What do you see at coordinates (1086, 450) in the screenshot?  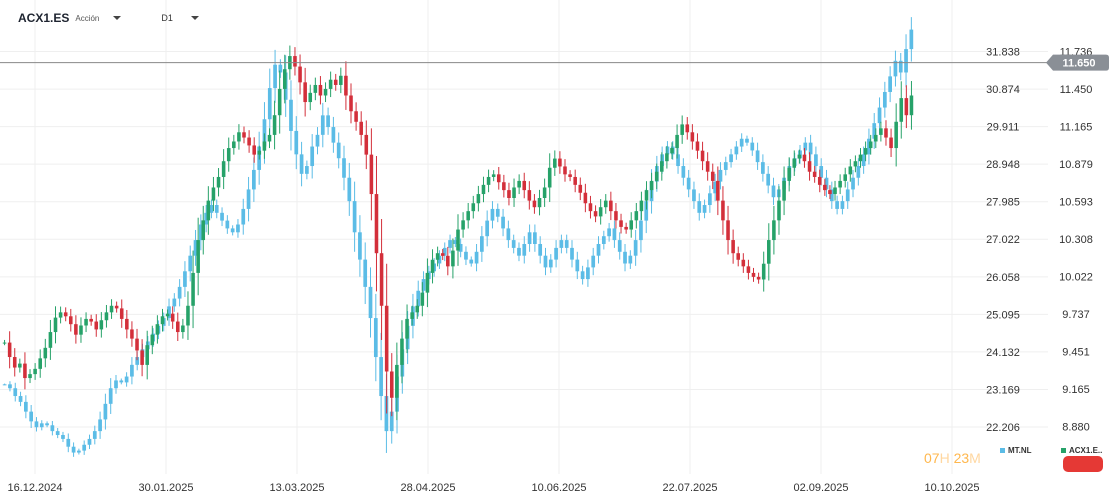 I see `legend-label: ACX1.E..` at bounding box center [1086, 450].